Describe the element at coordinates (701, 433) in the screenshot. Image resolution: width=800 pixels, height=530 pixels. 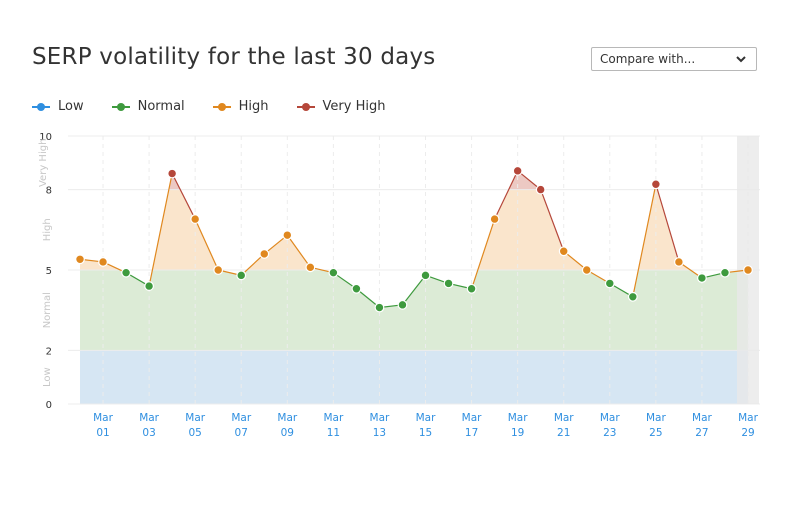
I see `x-tick-day: 27` at that location.